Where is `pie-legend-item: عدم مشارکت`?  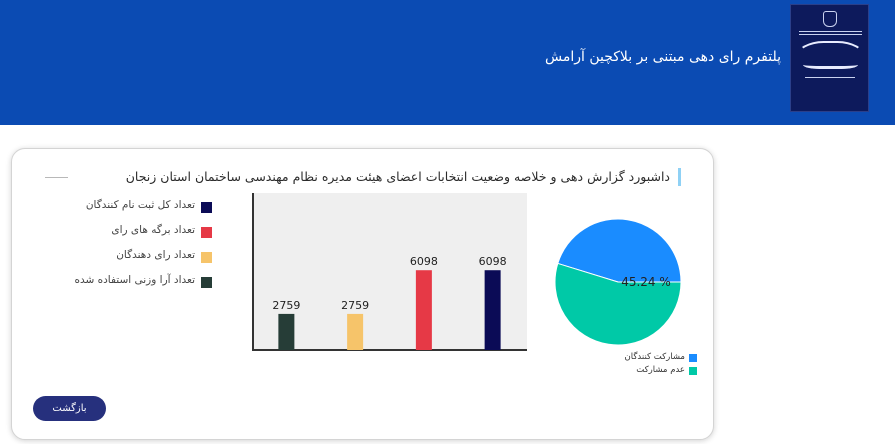 pie-legend-item: عدم مشارکت is located at coordinates (654, 371).